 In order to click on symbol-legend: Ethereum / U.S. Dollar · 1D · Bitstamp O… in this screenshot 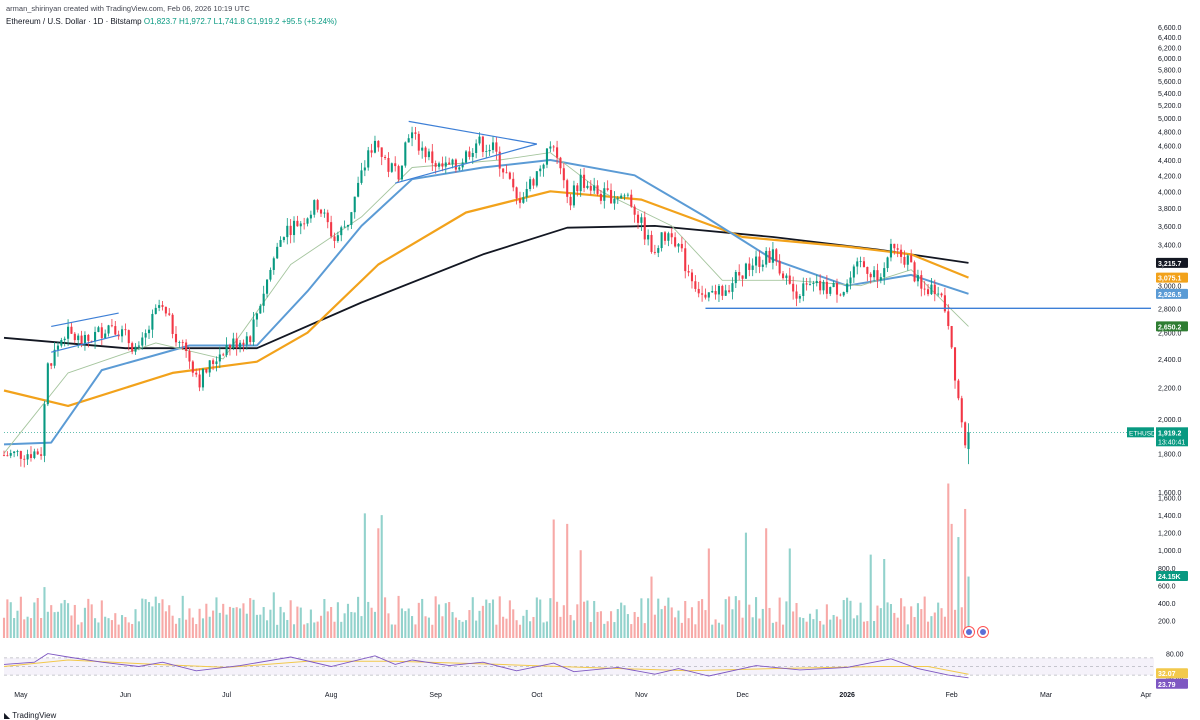, I will do `click(171, 21)`.